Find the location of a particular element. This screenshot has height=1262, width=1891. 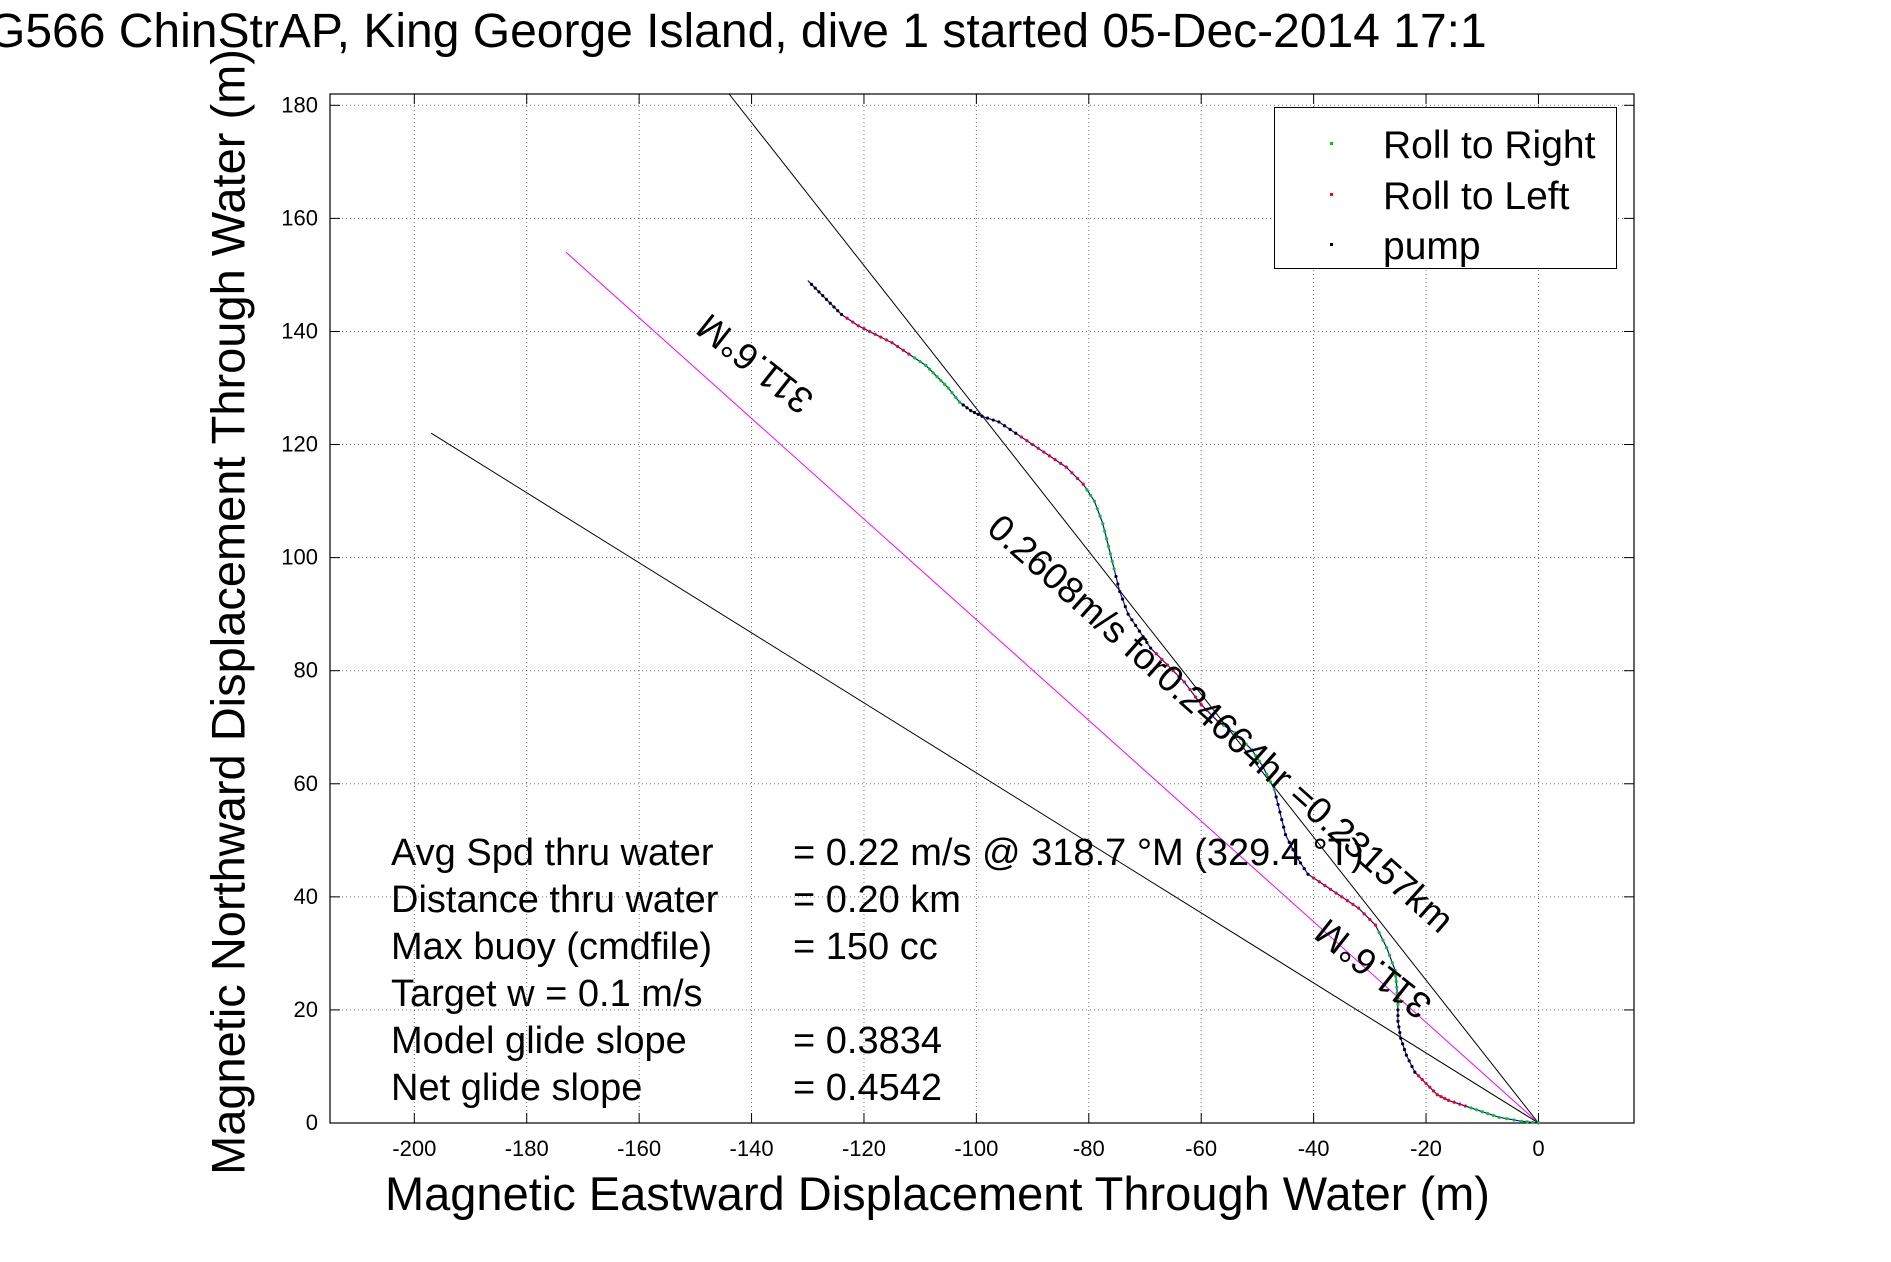

stat-net-glide-label: Net glide slope is located at coordinates (517, 1088).